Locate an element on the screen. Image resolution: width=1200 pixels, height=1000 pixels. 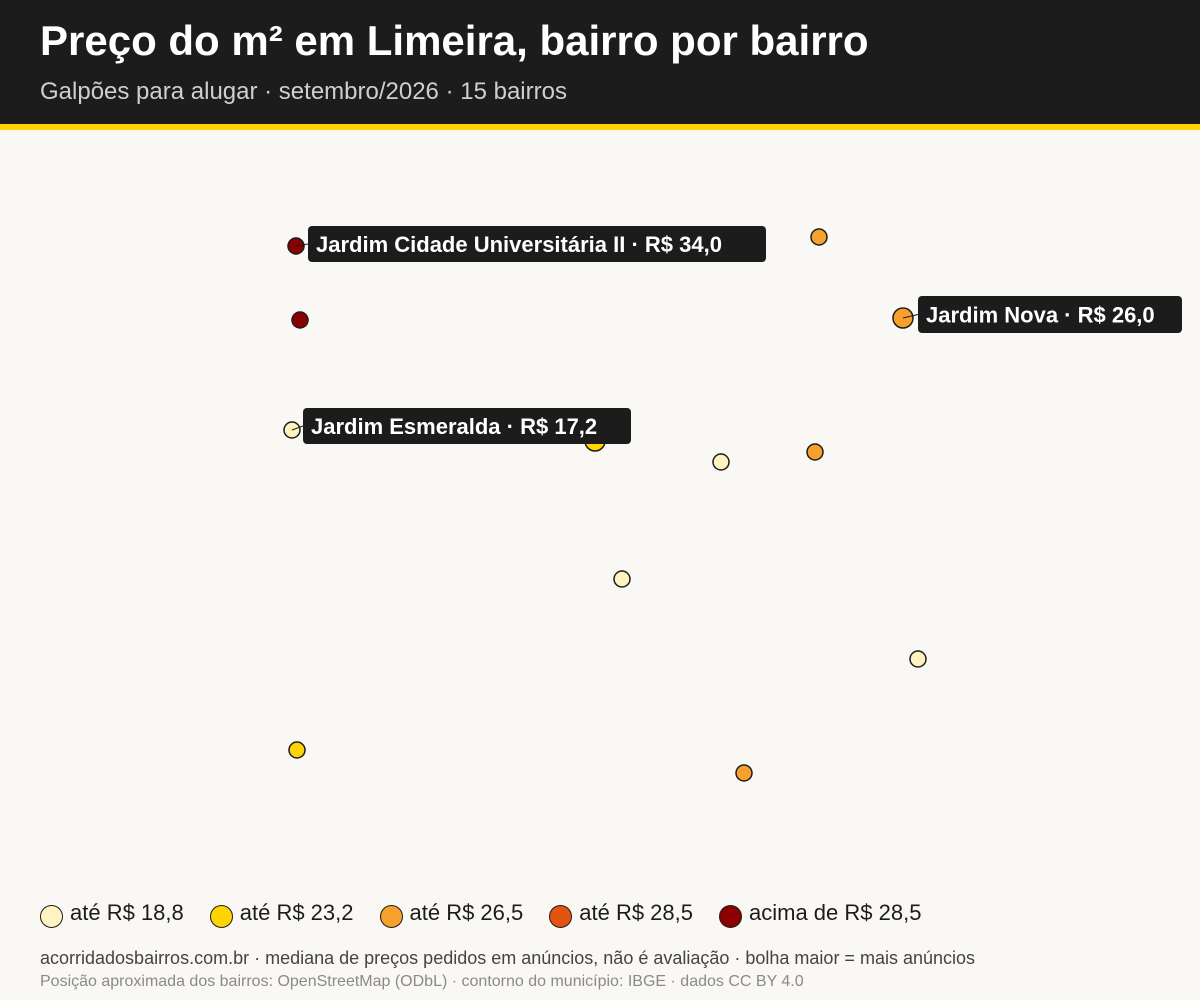
legend-item: até R$ 18,8 is located at coordinates (112, 913).